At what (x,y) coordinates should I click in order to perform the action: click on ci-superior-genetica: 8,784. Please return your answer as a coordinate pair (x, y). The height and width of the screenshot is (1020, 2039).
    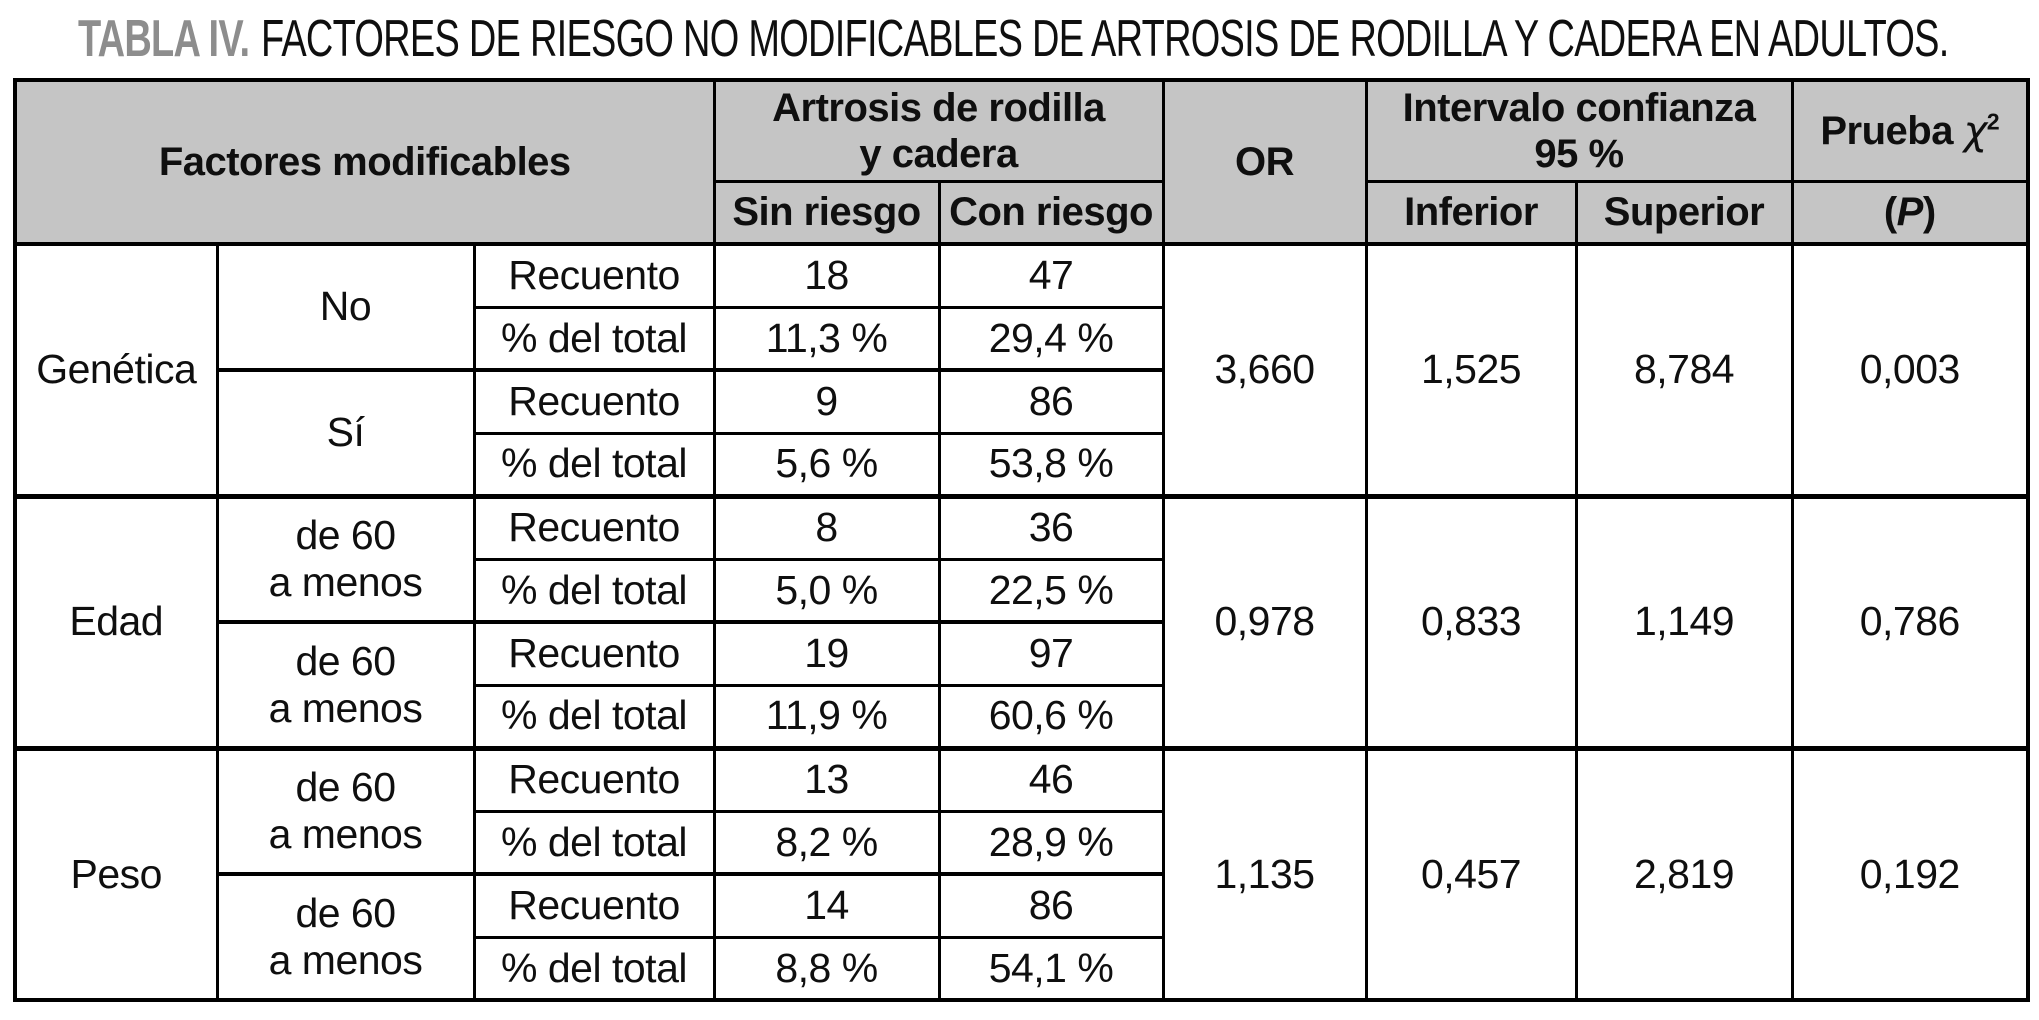
    Looking at the image, I should click on (1684, 370).